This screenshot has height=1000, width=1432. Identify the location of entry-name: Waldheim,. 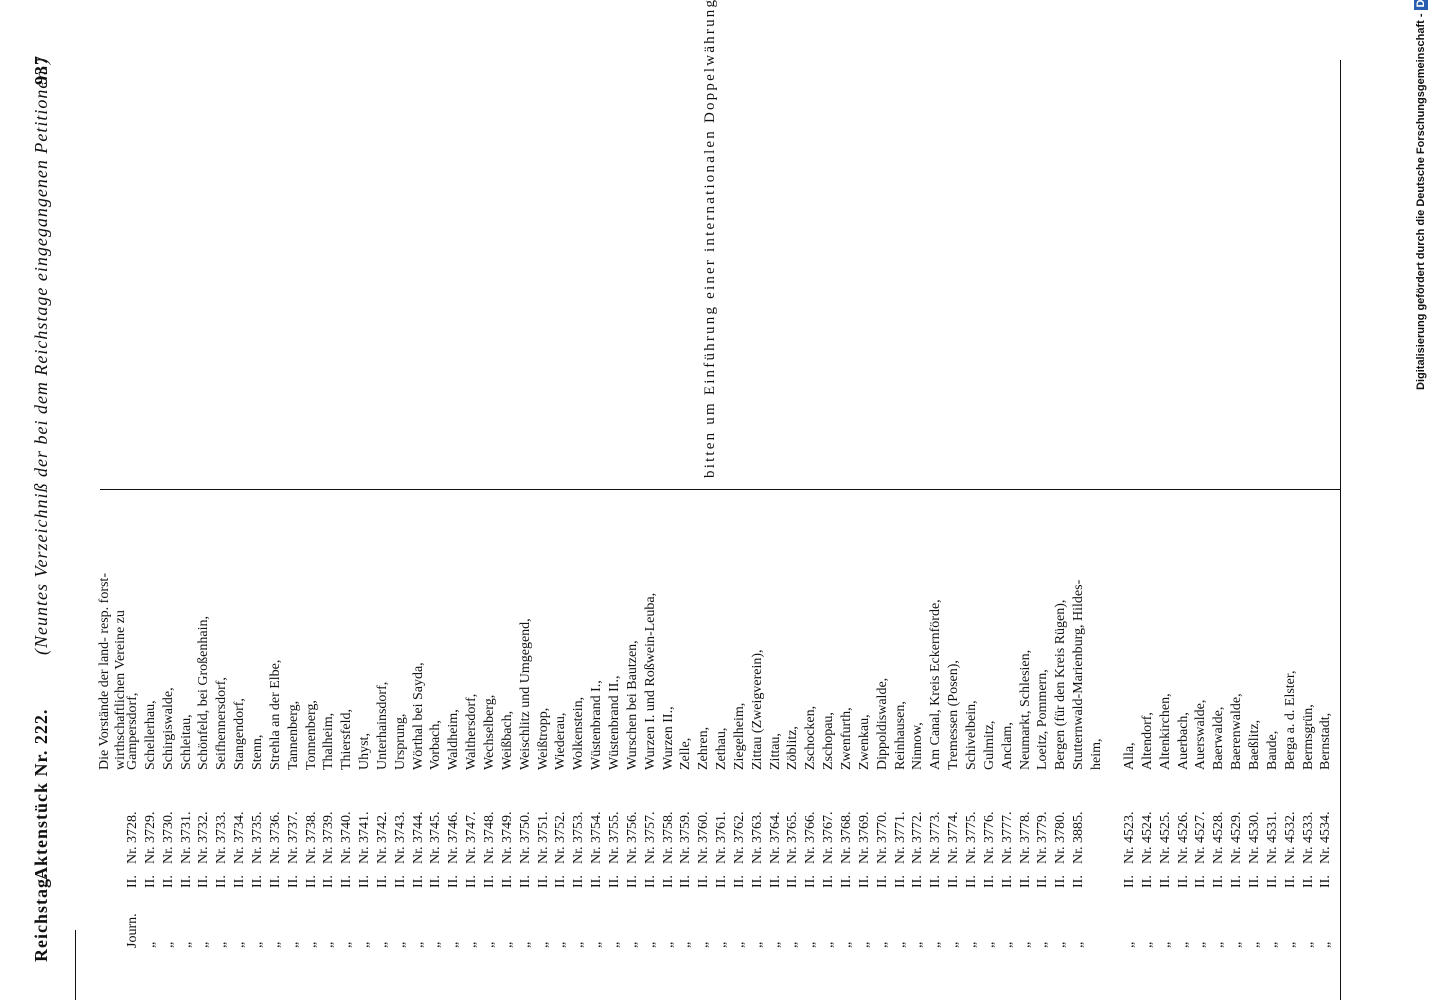
(454, 739).